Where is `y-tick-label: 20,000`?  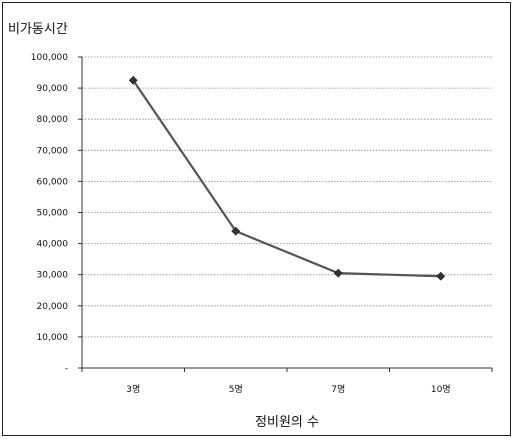
y-tick-label: 20,000 is located at coordinates (53, 307).